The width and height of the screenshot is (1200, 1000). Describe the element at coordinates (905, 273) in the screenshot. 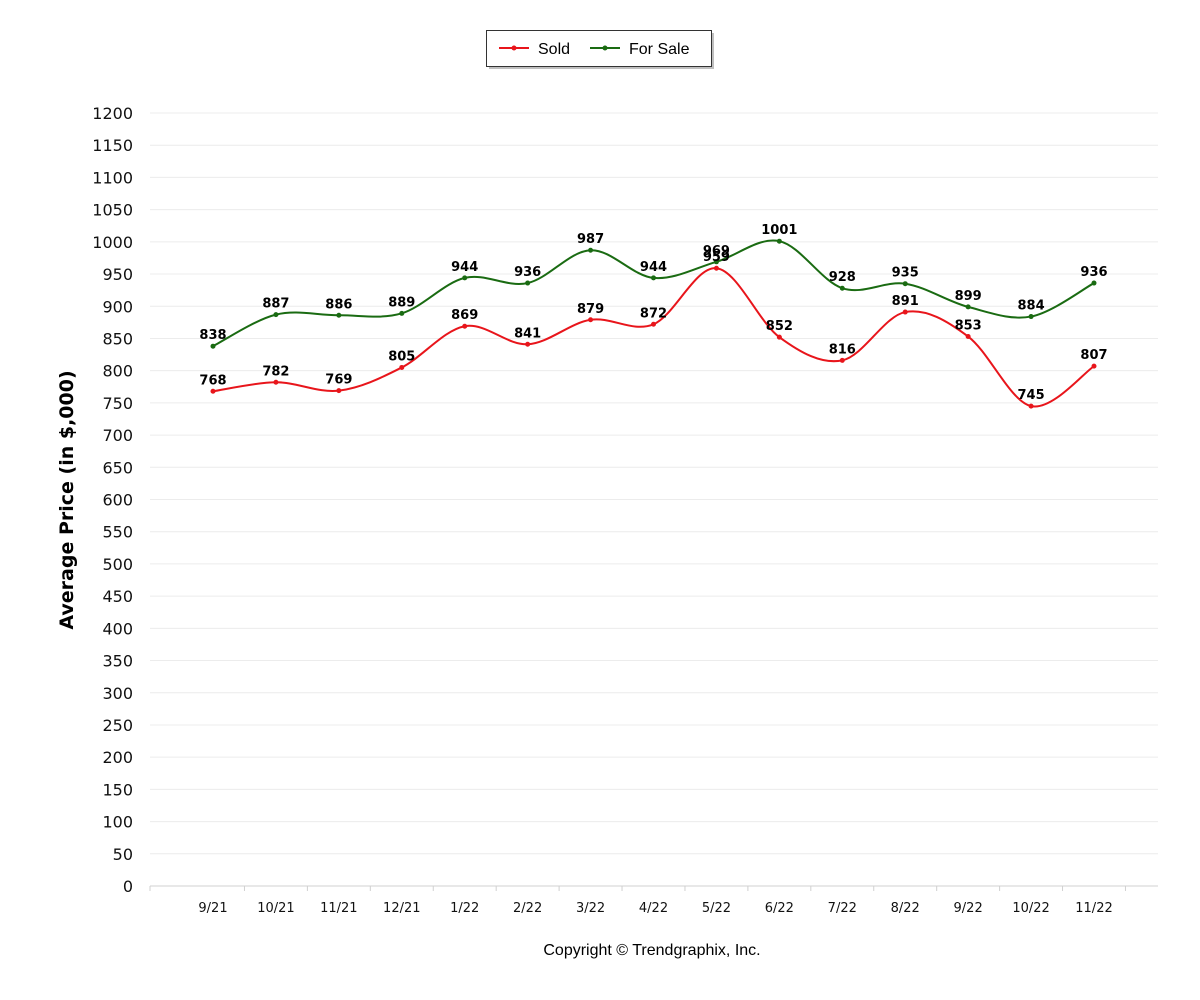

I see `data-label-for-sale: 935` at that location.